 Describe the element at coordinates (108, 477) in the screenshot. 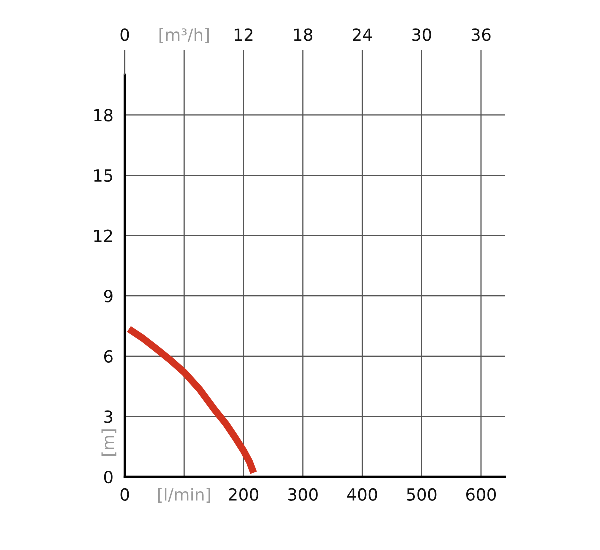

I see `y-tick-label: 0` at that location.